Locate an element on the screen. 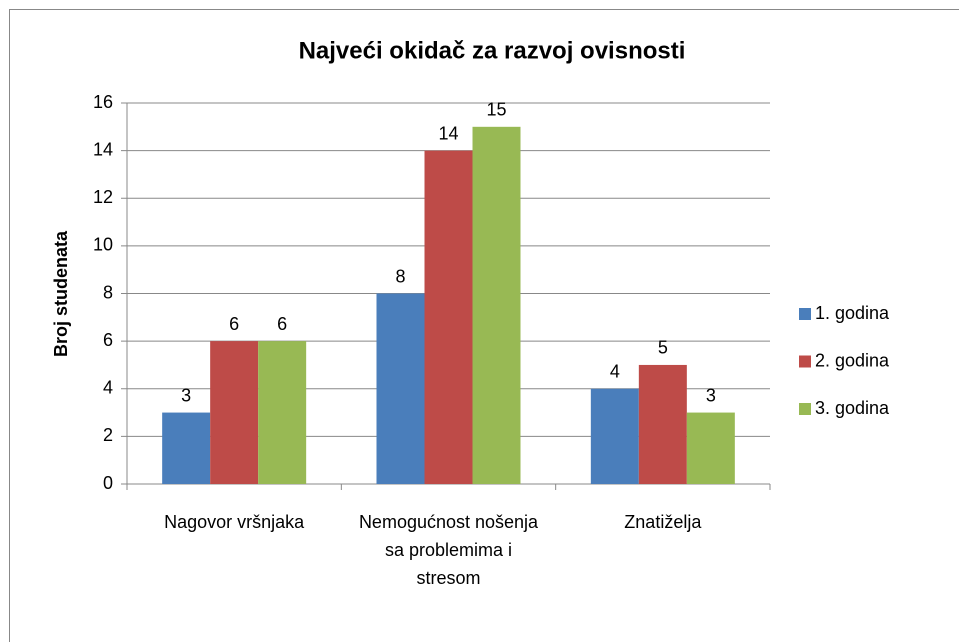 This screenshot has height=642, width=959. y-tick-label: 4 is located at coordinates (108, 388).